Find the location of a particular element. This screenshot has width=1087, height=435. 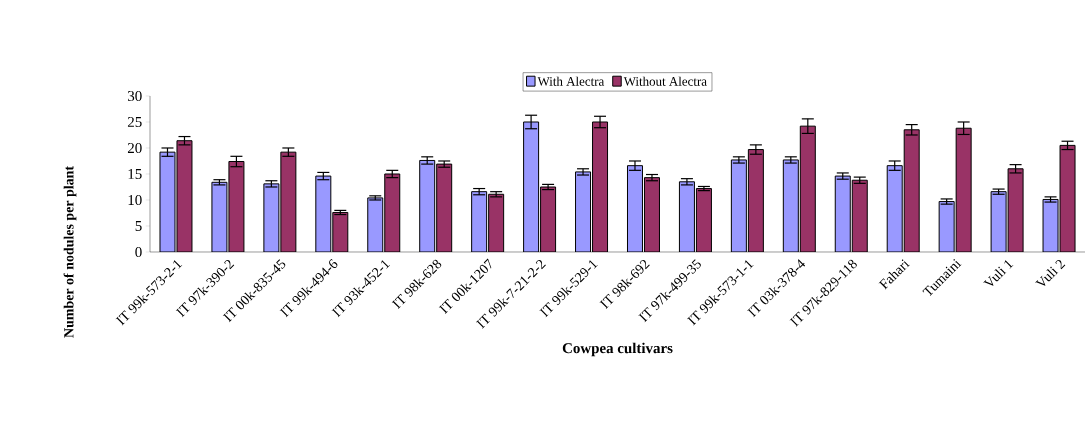

y-tick-label: 30 is located at coordinates (135, 96).